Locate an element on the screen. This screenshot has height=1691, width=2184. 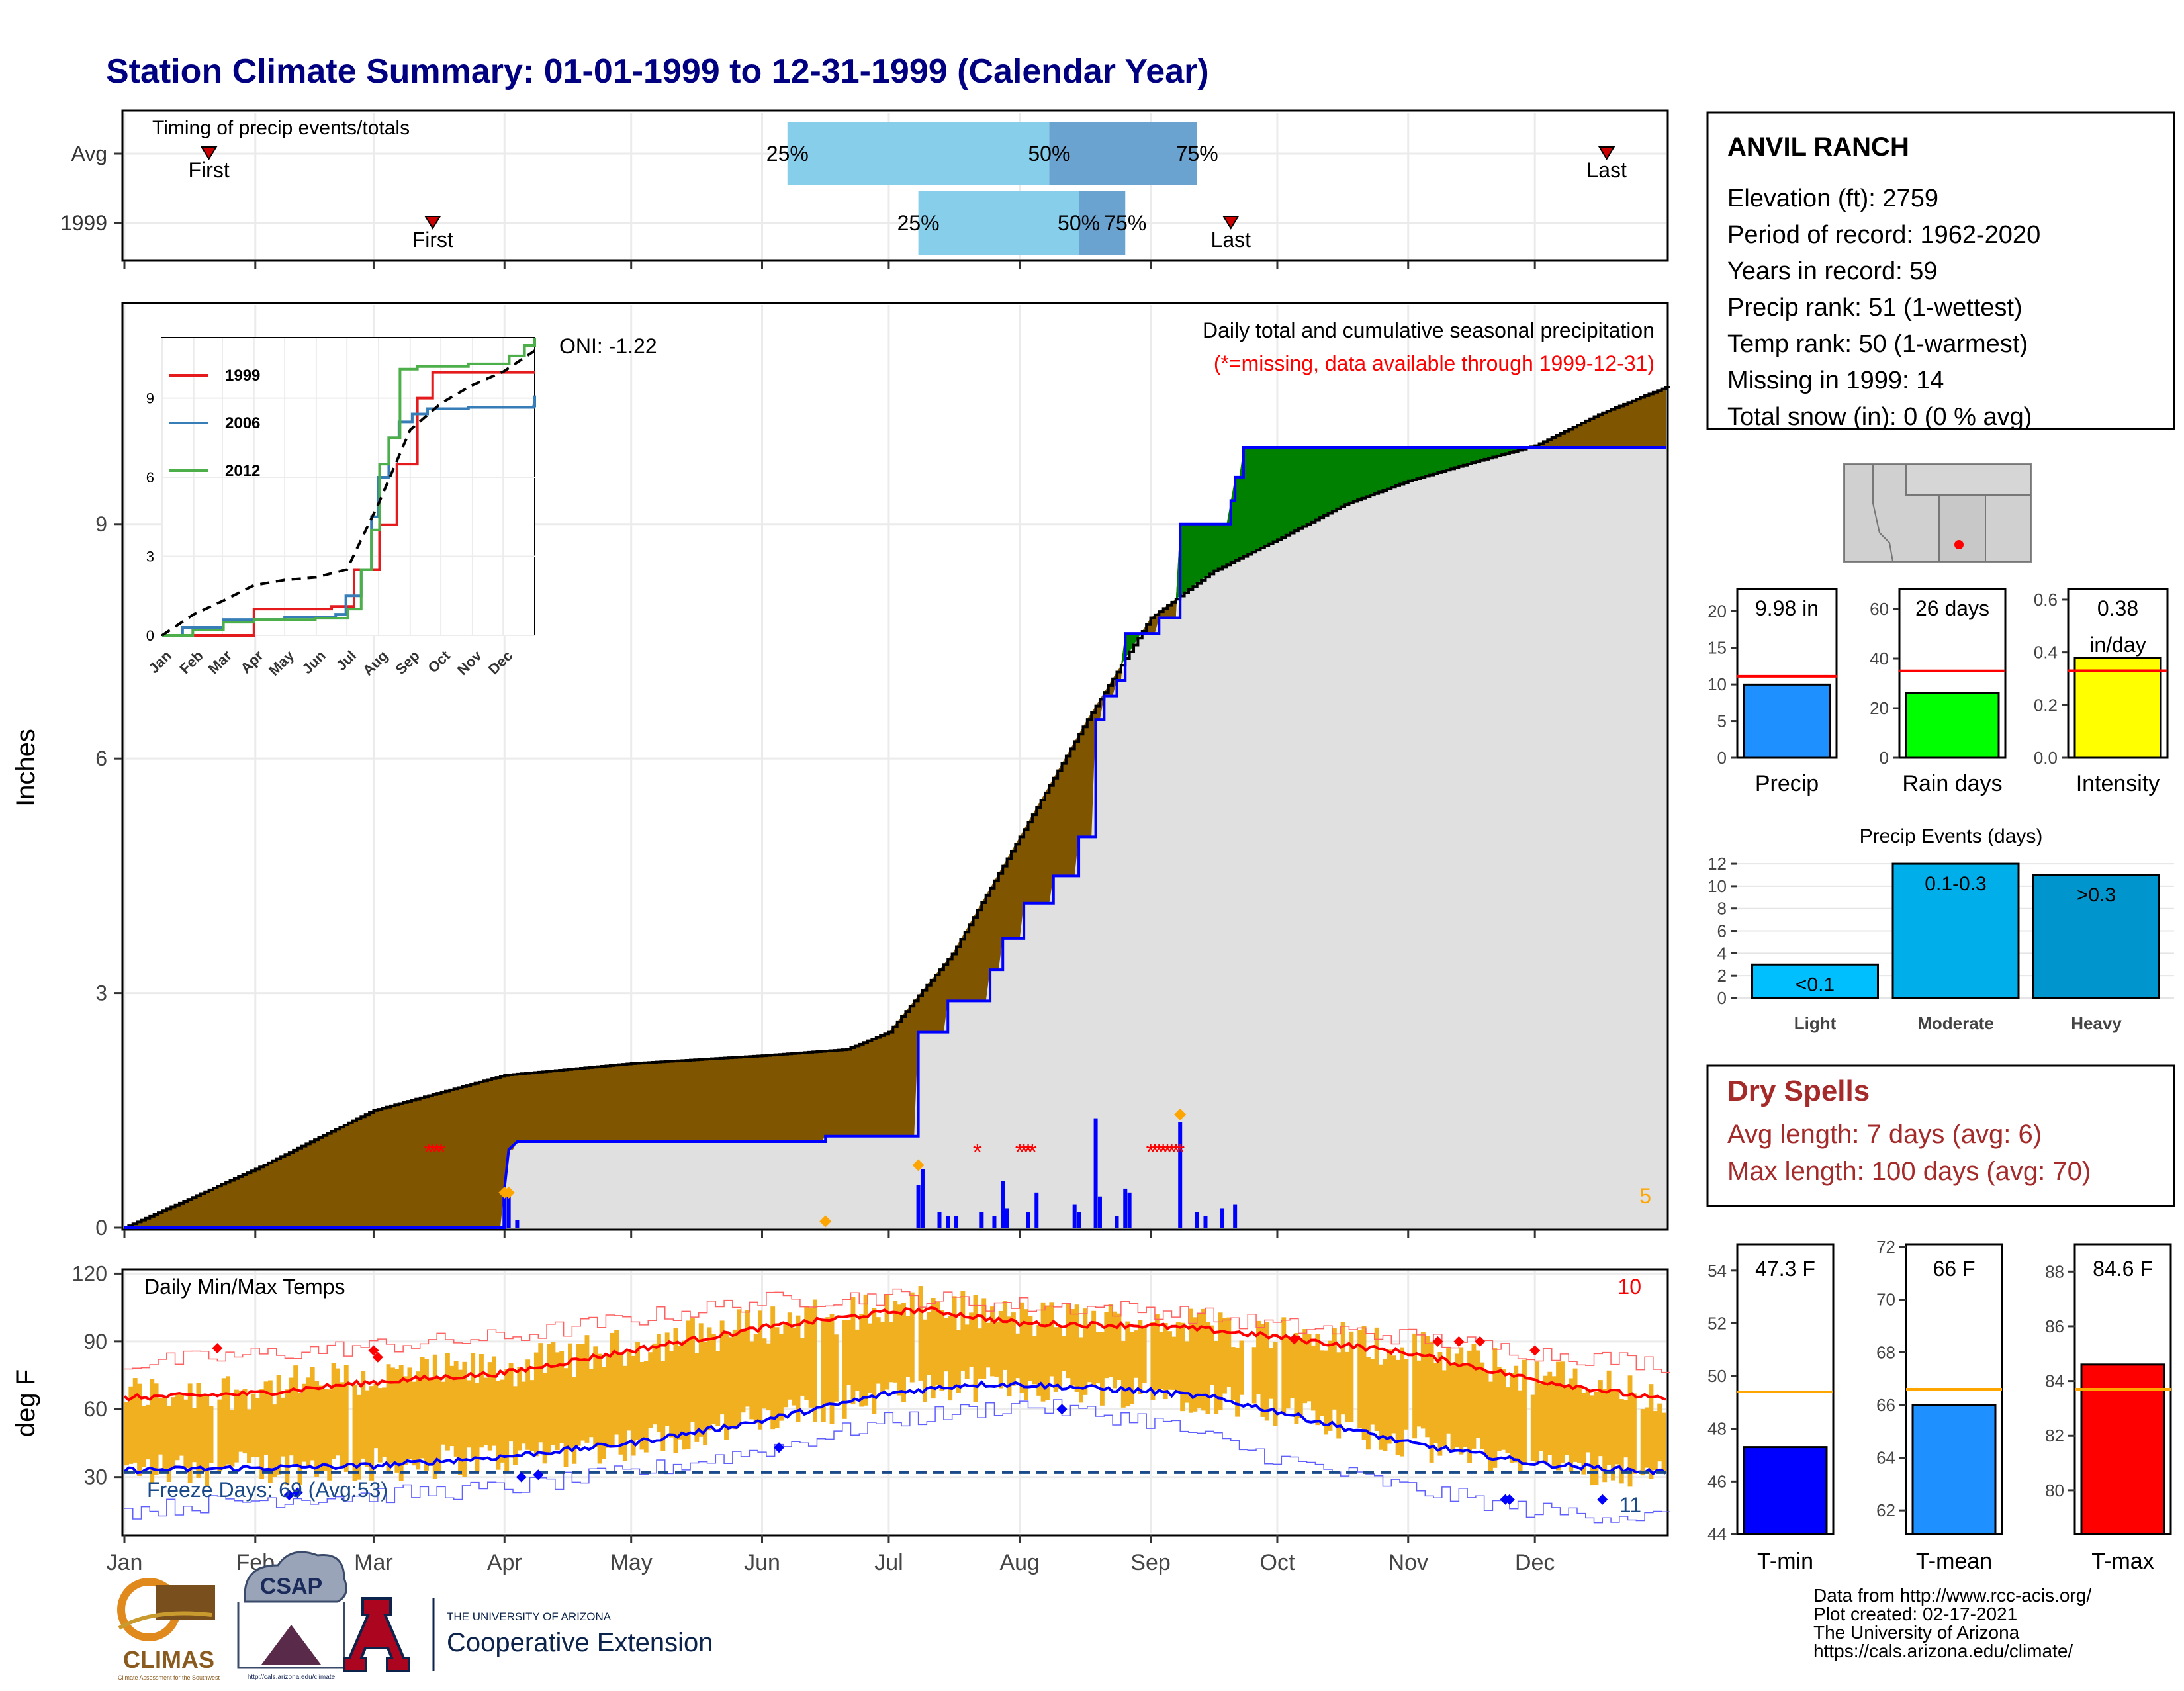
temps-month-label: Dec is located at coordinates (1535, 1563).